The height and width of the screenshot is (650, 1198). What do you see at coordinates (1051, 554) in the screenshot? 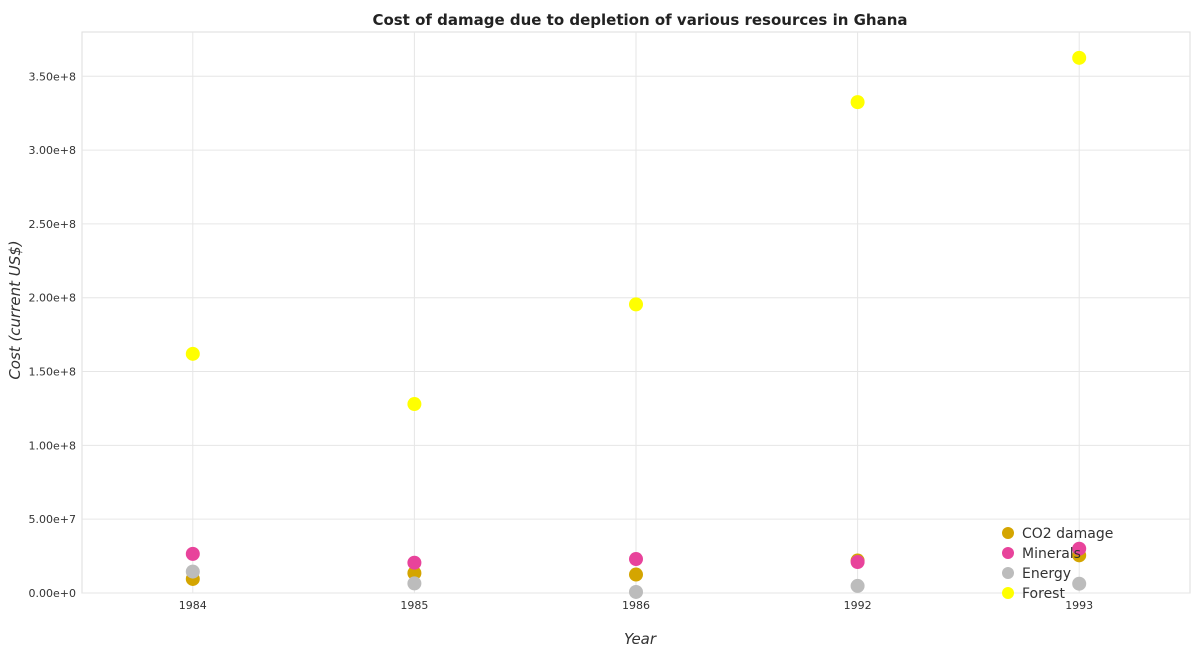
I see `legend-label-minerals: Minerals` at bounding box center [1051, 554].